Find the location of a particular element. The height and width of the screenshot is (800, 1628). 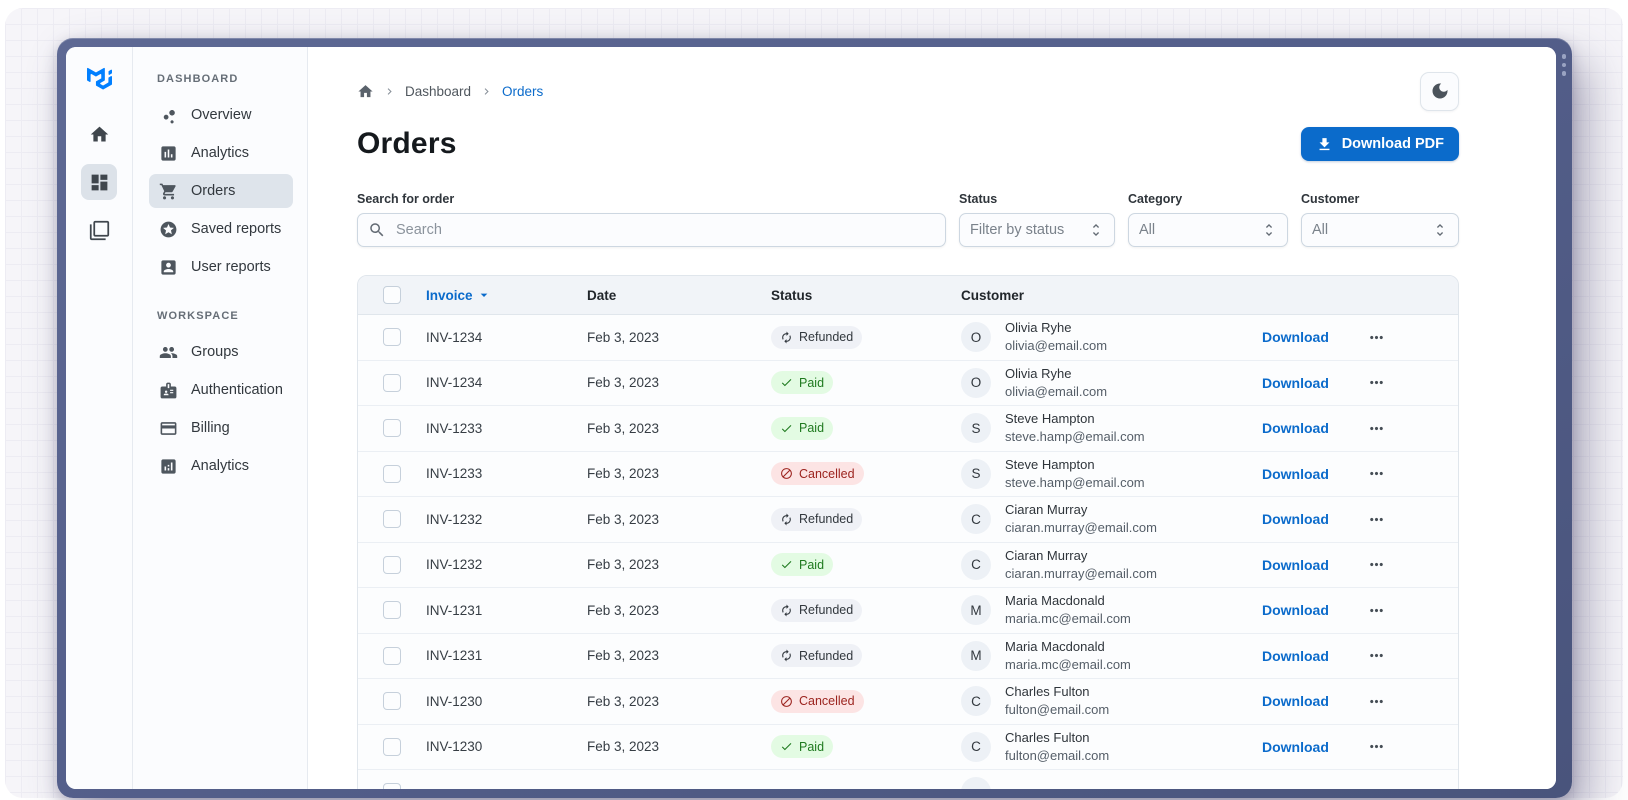

customer-filter-select: All is located at coordinates (1380, 230).